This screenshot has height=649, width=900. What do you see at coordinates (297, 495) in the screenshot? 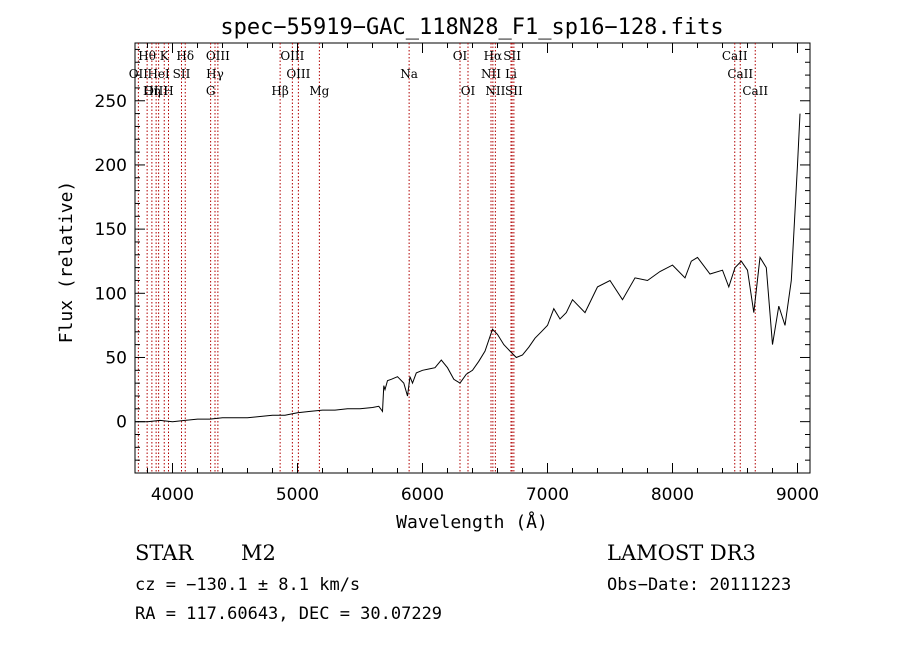
I see `x-tick-label: 5000` at bounding box center [297, 495].